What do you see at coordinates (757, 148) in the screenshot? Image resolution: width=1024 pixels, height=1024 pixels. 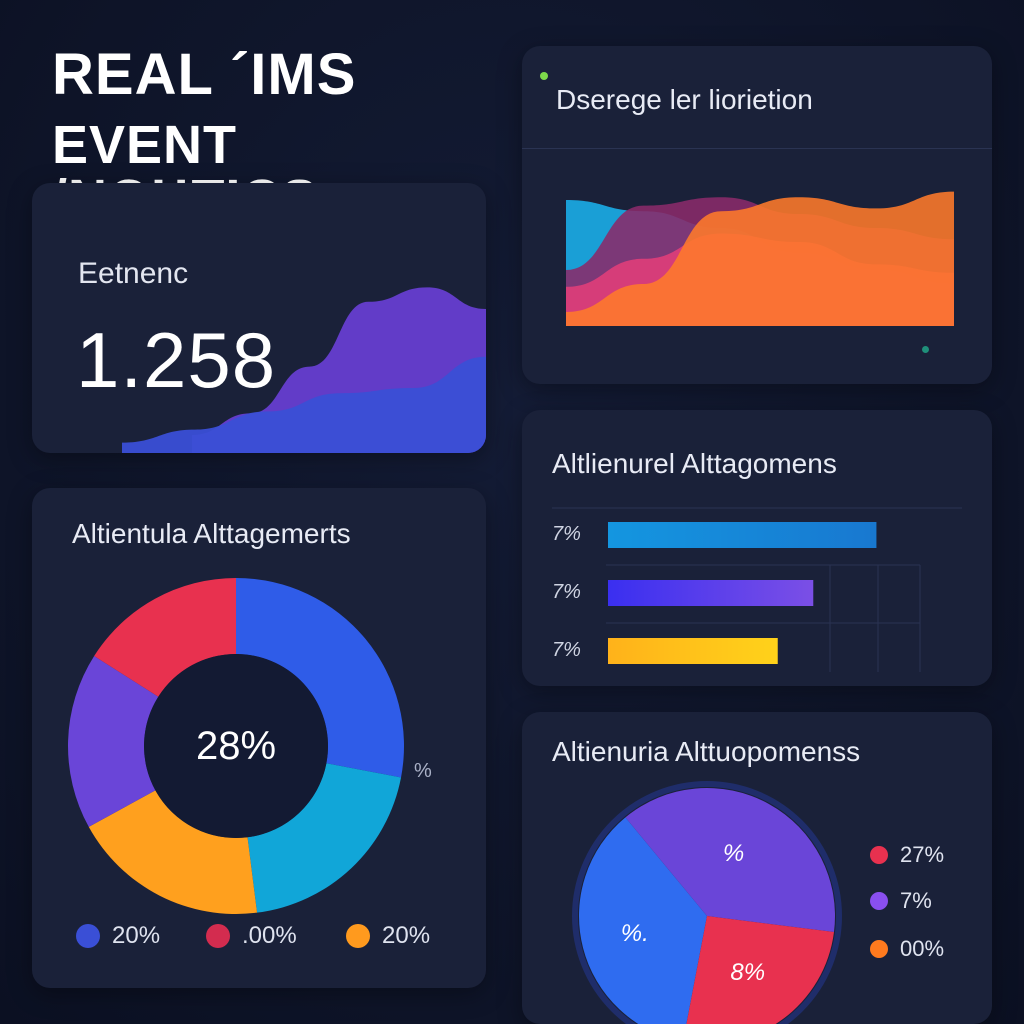 I see `card-divider` at bounding box center [757, 148].